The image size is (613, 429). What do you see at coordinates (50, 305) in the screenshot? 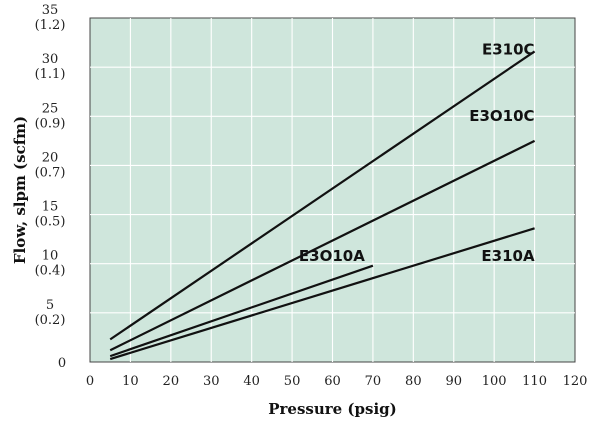
I see `y-tick-label-slpm: 5` at bounding box center [50, 305].